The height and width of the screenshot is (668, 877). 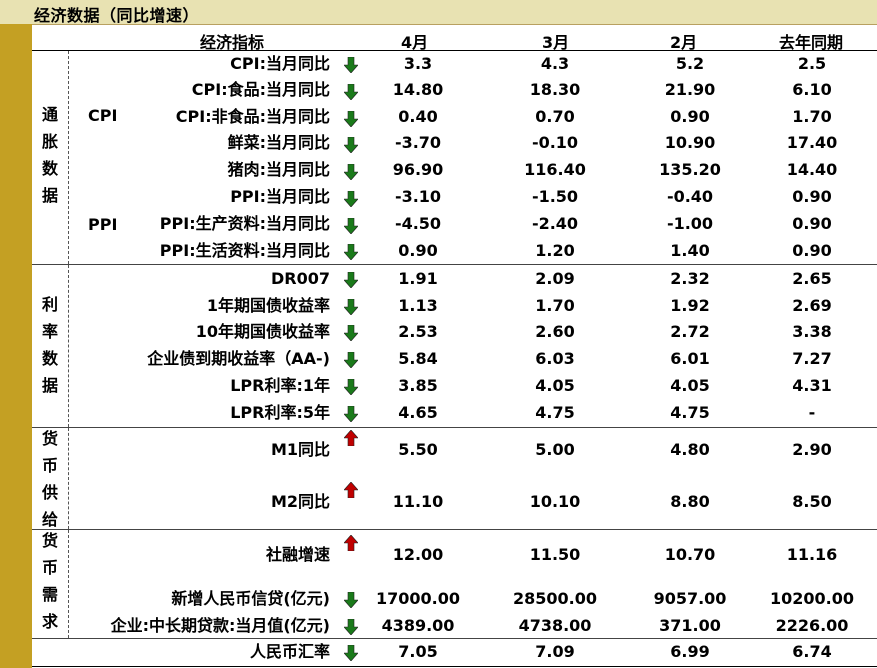 I want to click on row-value-4: 17.40, so click(x=812, y=142).